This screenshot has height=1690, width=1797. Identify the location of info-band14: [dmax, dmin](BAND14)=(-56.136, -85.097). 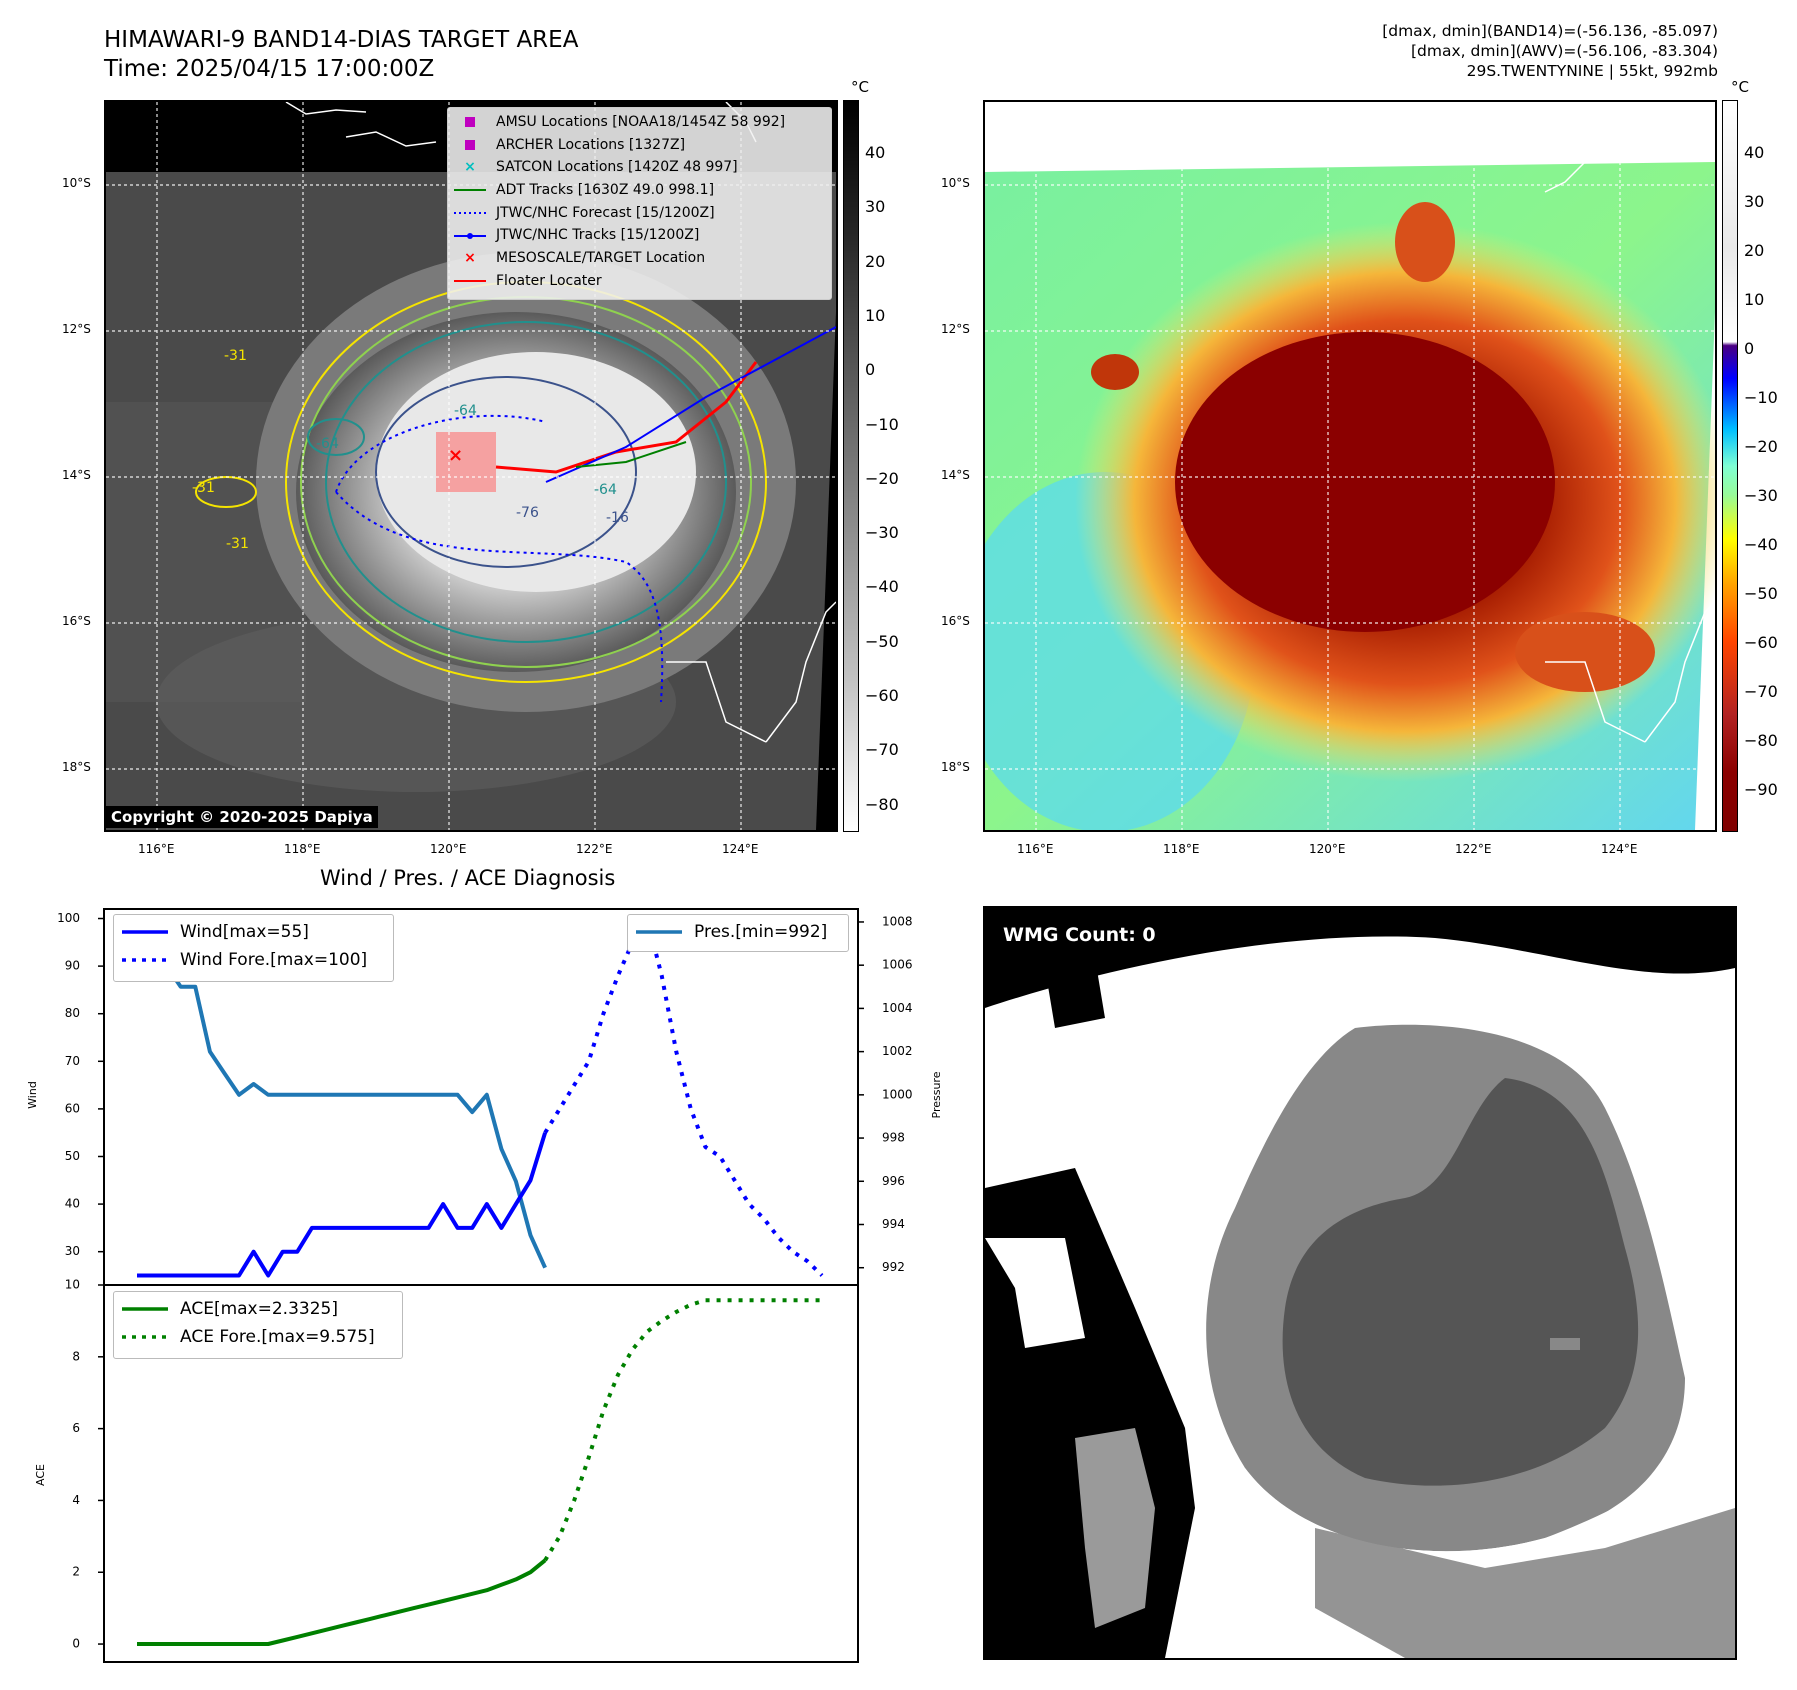
(1550, 31).